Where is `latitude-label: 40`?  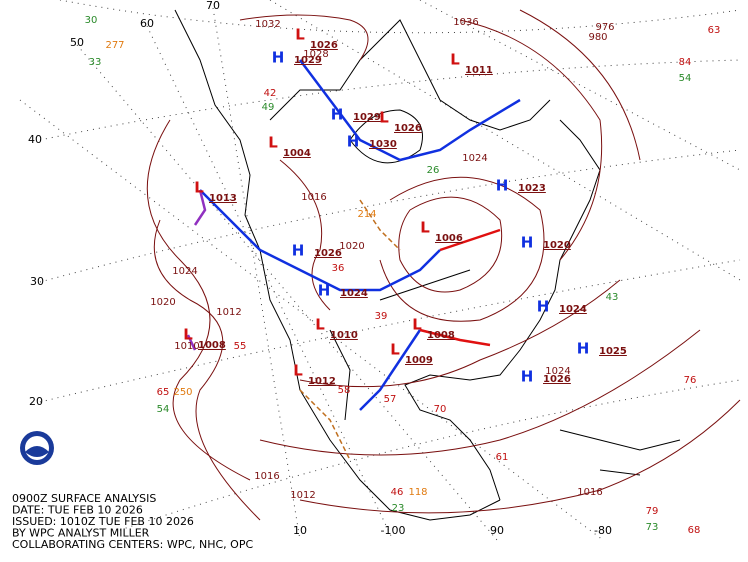
latitude-label: 40 is located at coordinates (35, 139).